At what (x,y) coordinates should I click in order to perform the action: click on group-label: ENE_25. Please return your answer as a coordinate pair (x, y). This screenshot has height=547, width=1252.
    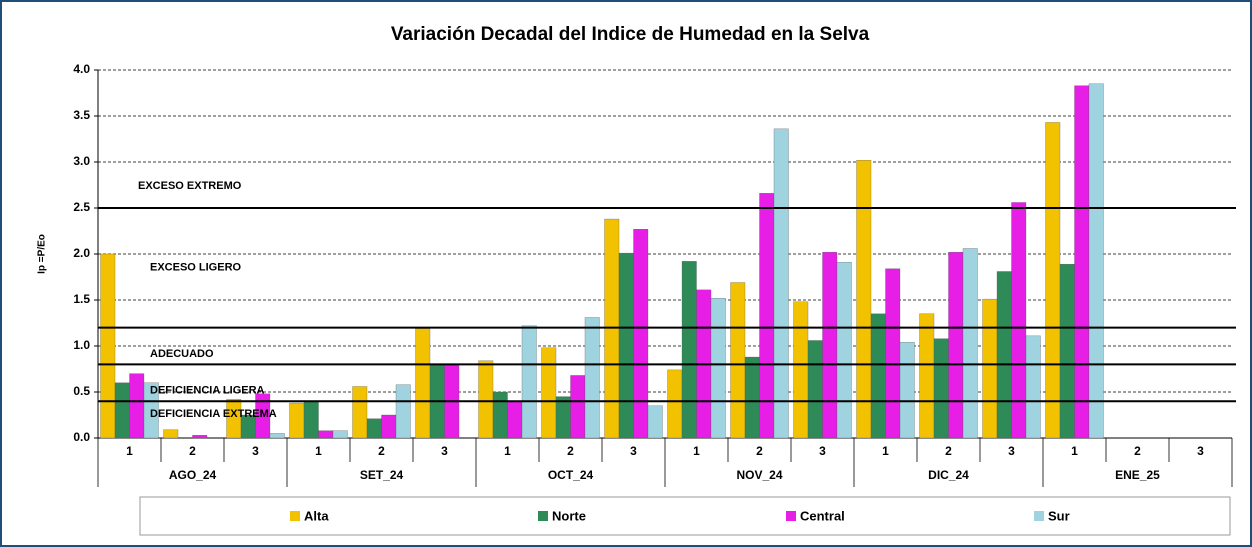
    Looking at the image, I should click on (1137, 475).